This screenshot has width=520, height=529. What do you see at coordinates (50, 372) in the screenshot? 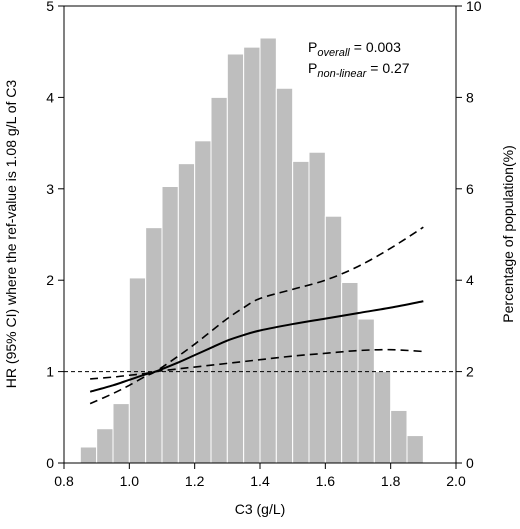
I see `left-y-tick-label: 1` at bounding box center [50, 372].